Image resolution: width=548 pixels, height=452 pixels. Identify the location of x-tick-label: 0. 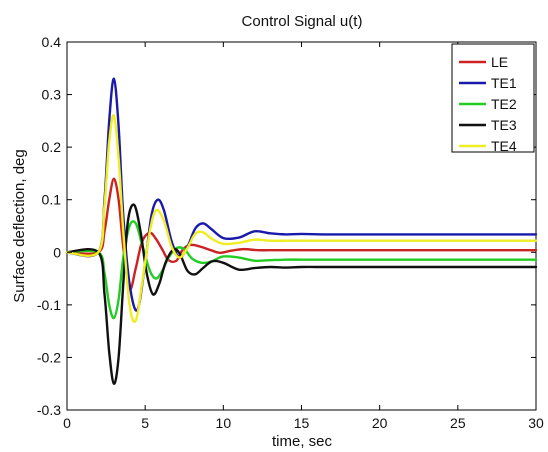
(67, 423).